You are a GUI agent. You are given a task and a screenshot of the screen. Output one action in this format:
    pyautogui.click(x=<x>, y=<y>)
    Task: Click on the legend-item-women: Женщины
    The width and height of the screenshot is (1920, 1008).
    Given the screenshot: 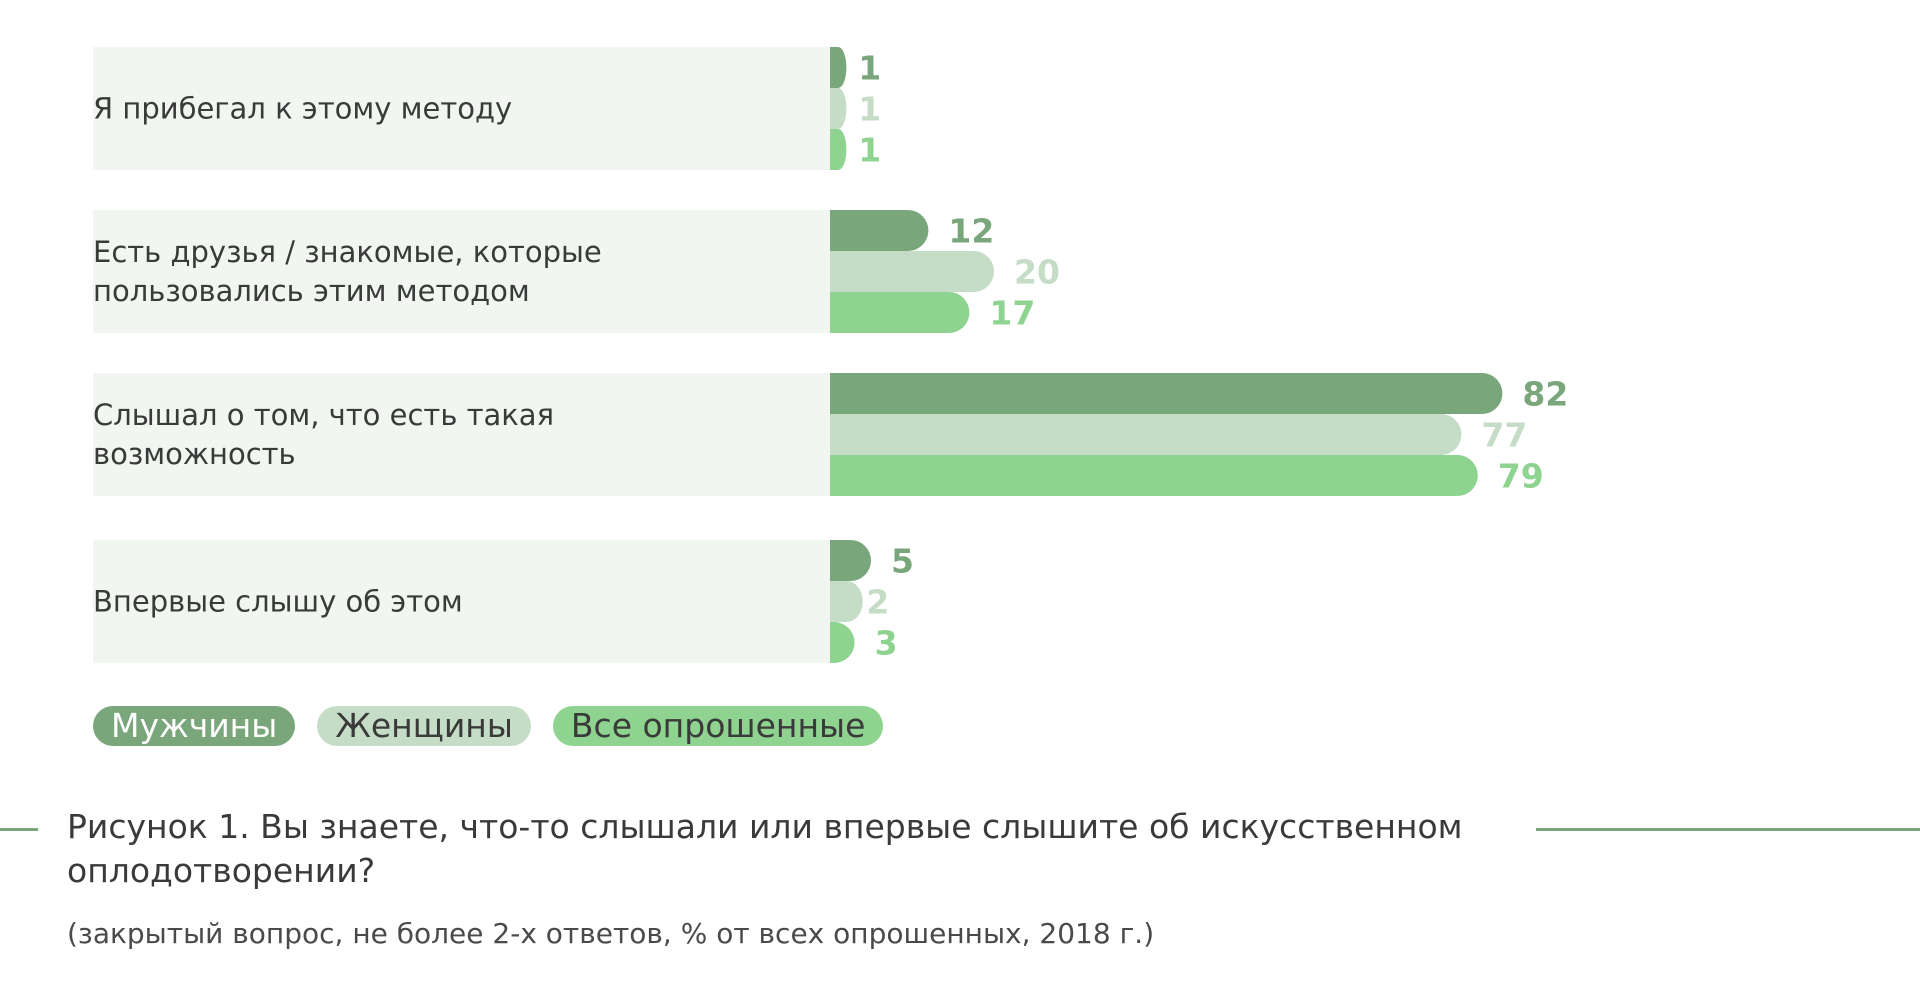 What is the action you would take?
    pyautogui.click(x=424, y=726)
    